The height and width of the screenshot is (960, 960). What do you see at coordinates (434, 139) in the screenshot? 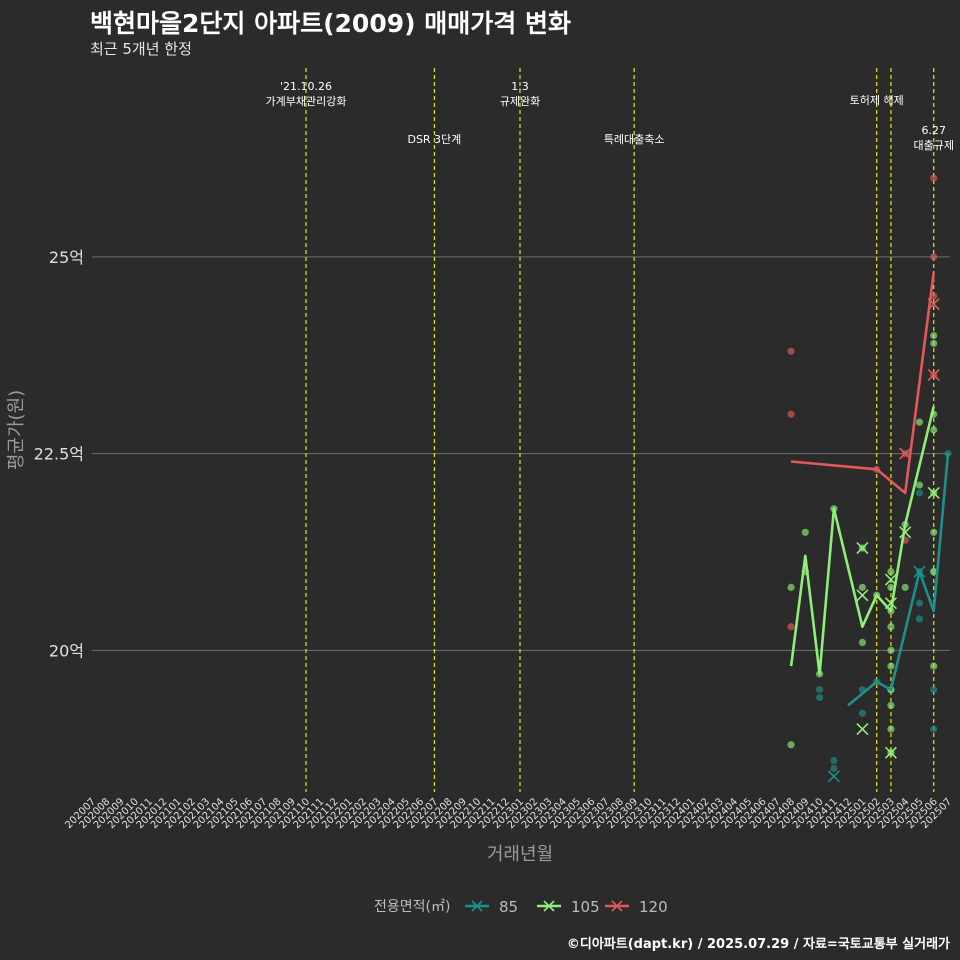
I see `event-label: DSR 3단계` at bounding box center [434, 139].